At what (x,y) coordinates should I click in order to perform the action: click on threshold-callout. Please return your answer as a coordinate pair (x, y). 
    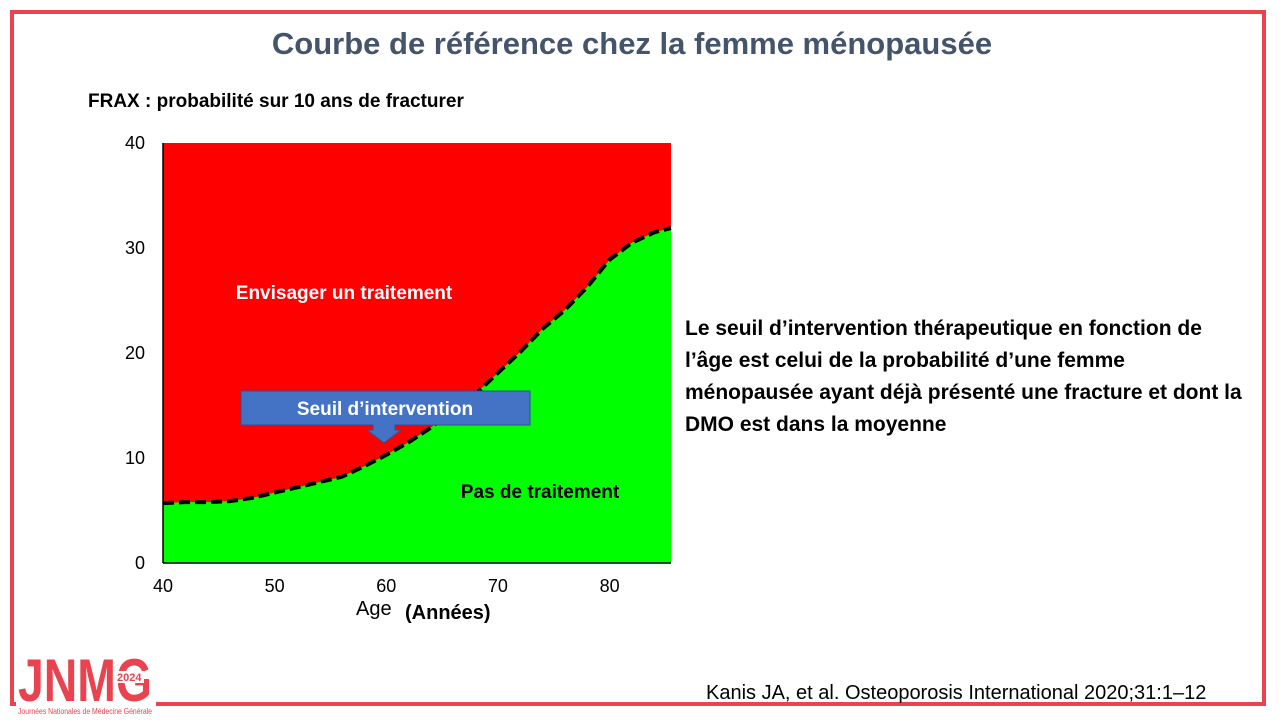
    Looking at the image, I should click on (385, 417).